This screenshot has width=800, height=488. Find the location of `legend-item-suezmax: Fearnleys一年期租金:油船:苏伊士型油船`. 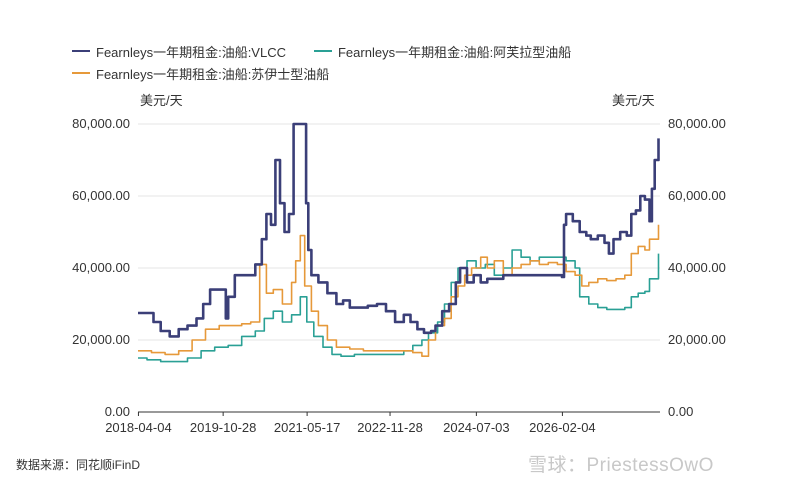

legend-item-suezmax: Fearnleys一年期租金:油船:苏伊士型油船 is located at coordinates (200, 73).